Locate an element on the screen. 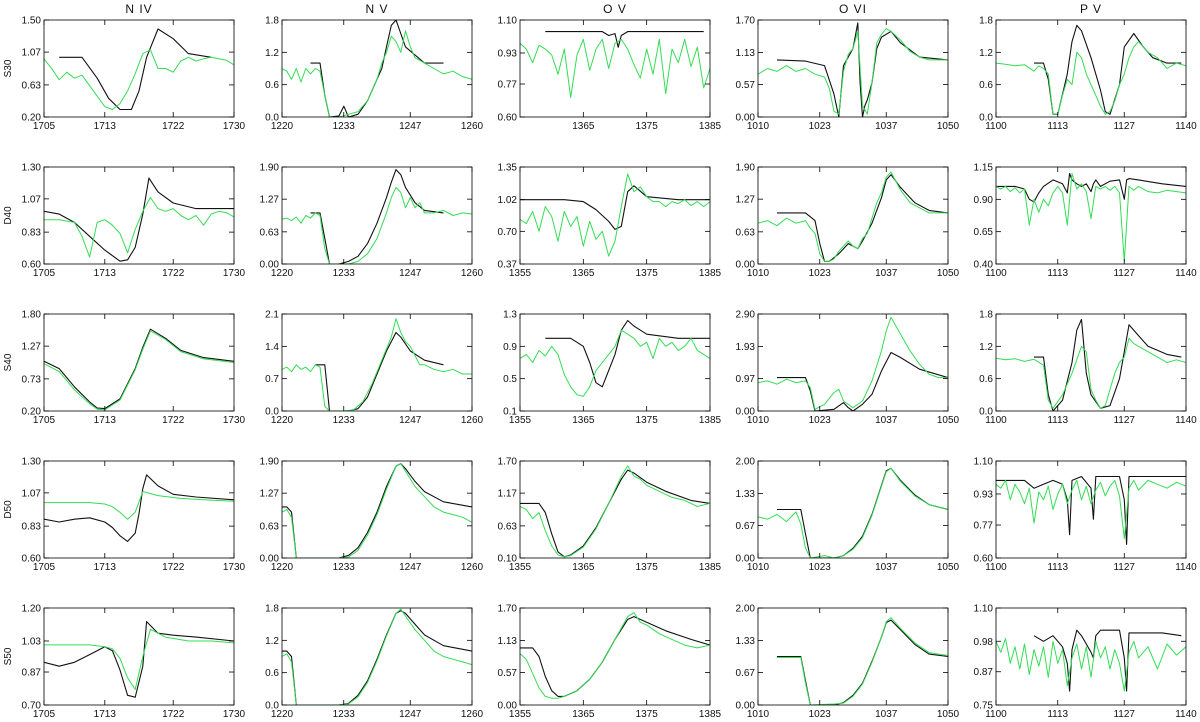  panel-s30-n-iv-model-line is located at coordinates (135, 69).